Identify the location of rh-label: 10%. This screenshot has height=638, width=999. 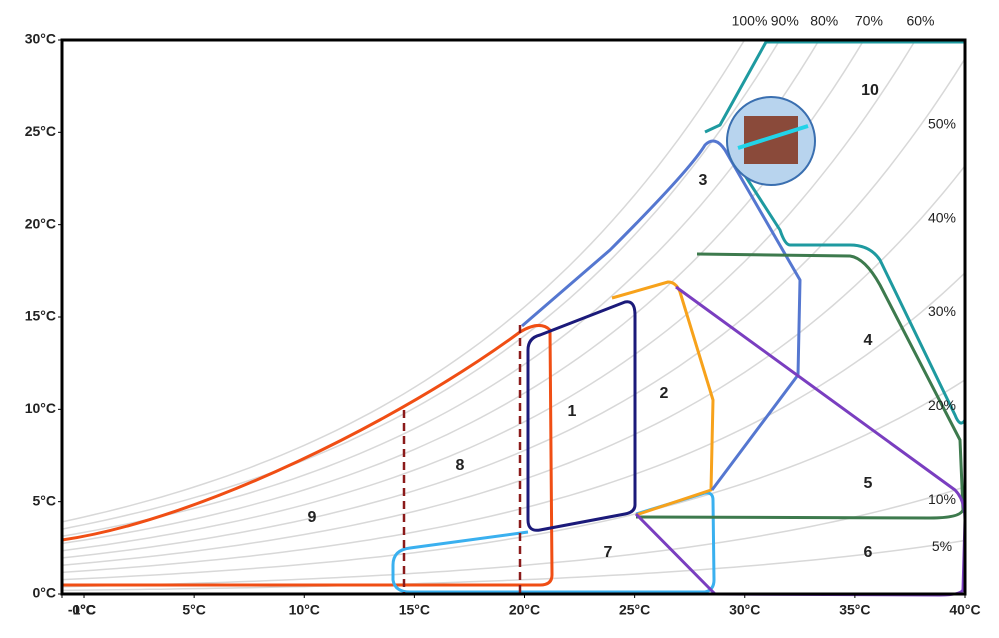
(942, 499).